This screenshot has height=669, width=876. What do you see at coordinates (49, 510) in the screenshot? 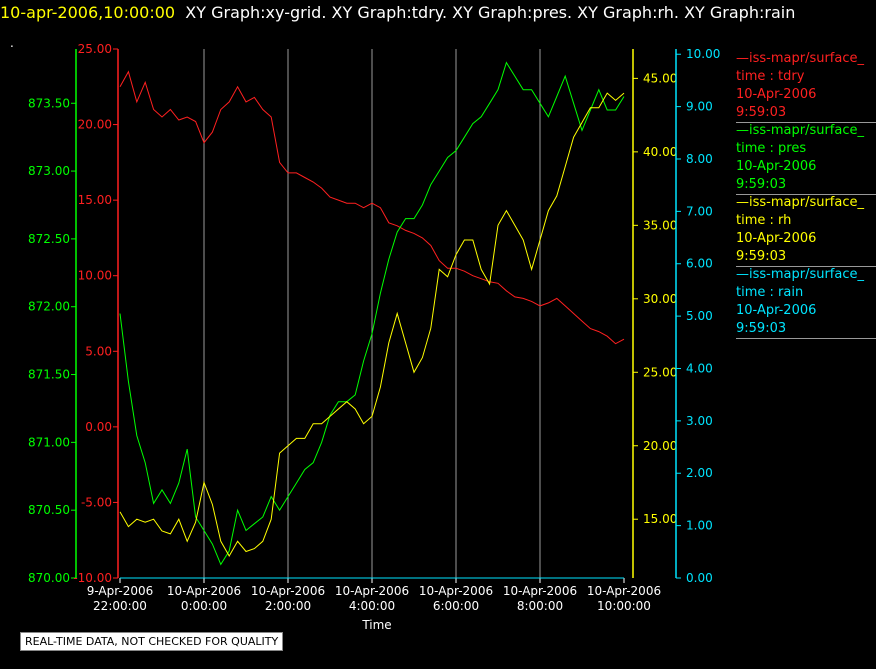
I see `pres-tick-label: 870.50` at bounding box center [49, 510].